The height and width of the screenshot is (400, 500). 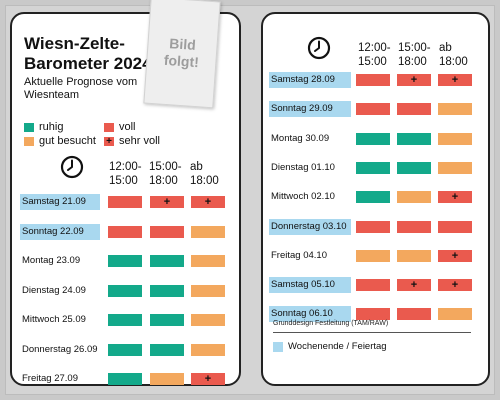 What do you see at coordinates (139, 141) in the screenshot?
I see `legend-label-sehr-voll: sehr voll` at bounding box center [139, 141].